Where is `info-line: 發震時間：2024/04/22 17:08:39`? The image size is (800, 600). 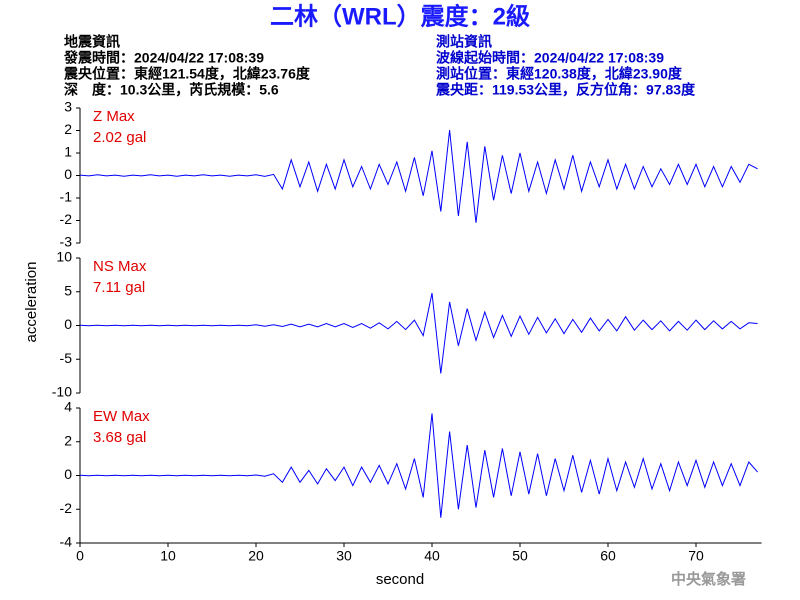
info-line: 發震時間：2024/04/22 17:08:39 is located at coordinates (163, 58).